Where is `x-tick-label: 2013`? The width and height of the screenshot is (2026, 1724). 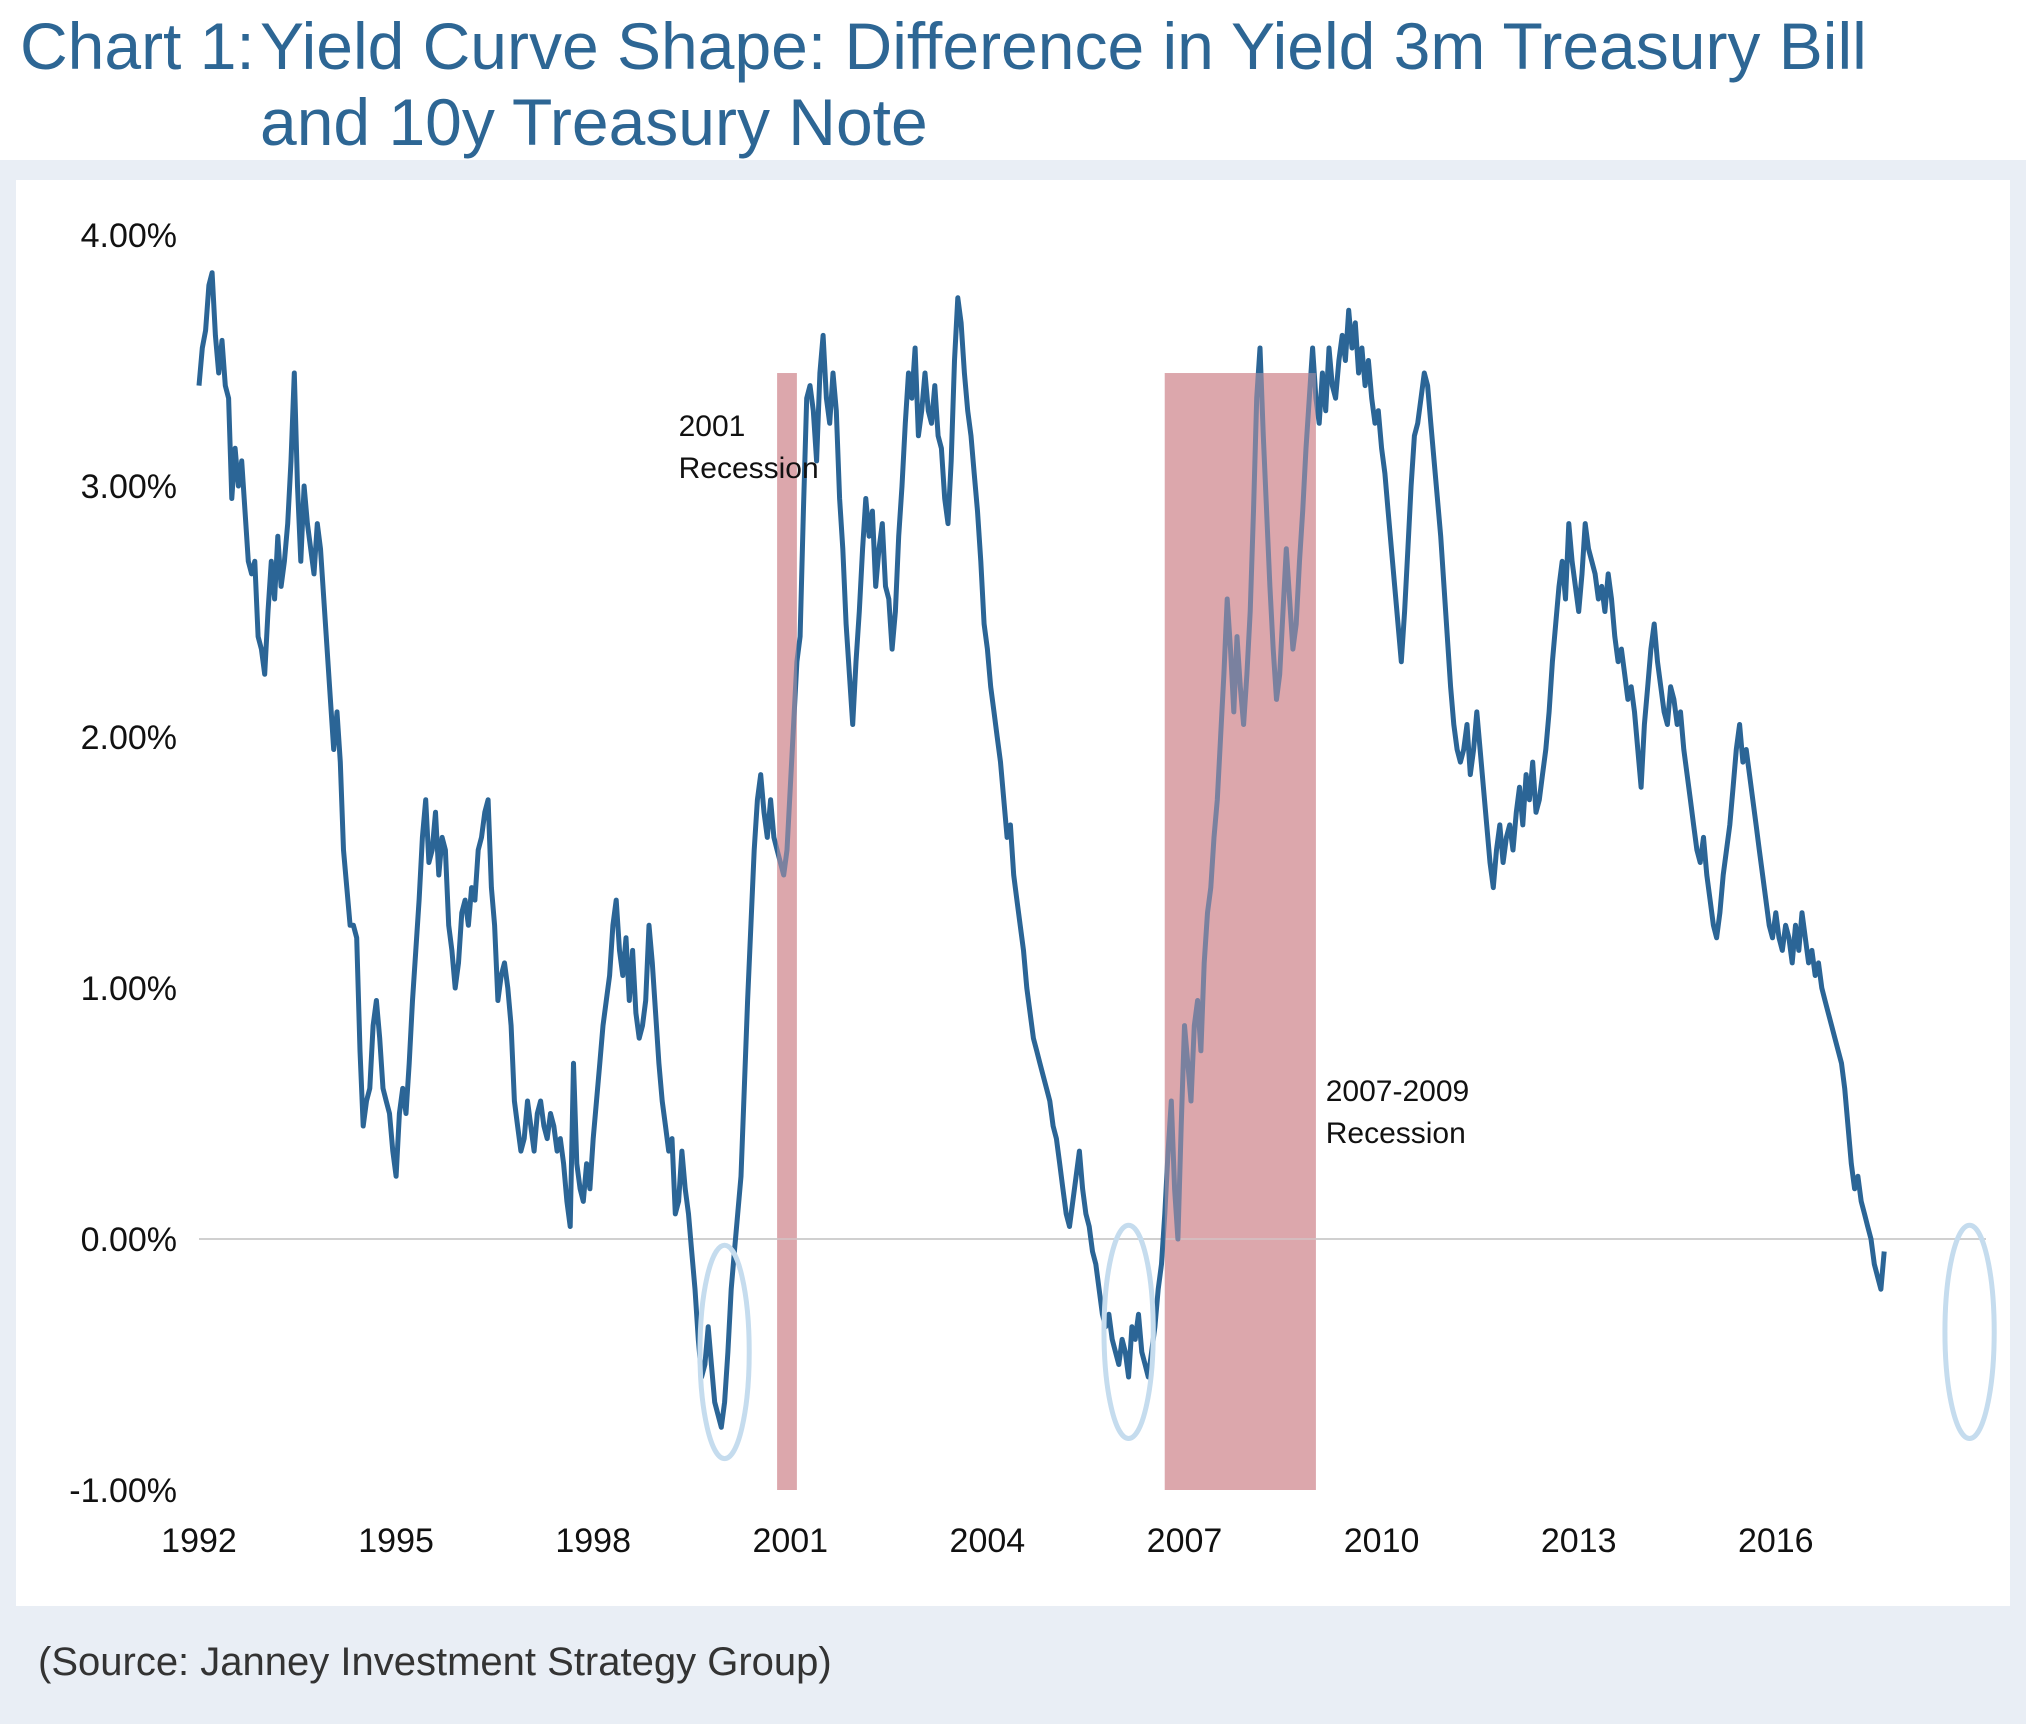 x-tick-label: 2013 is located at coordinates (1579, 1541).